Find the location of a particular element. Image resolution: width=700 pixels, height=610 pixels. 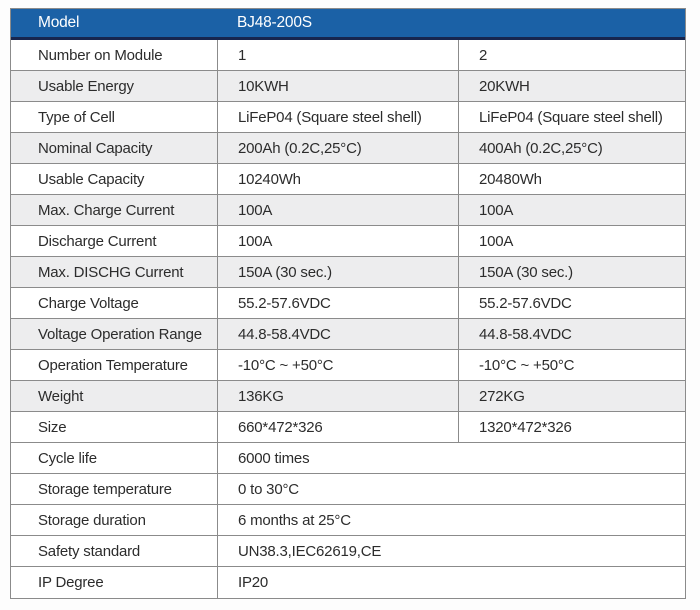

row-value: 0 to 30°C is located at coordinates (451, 489).